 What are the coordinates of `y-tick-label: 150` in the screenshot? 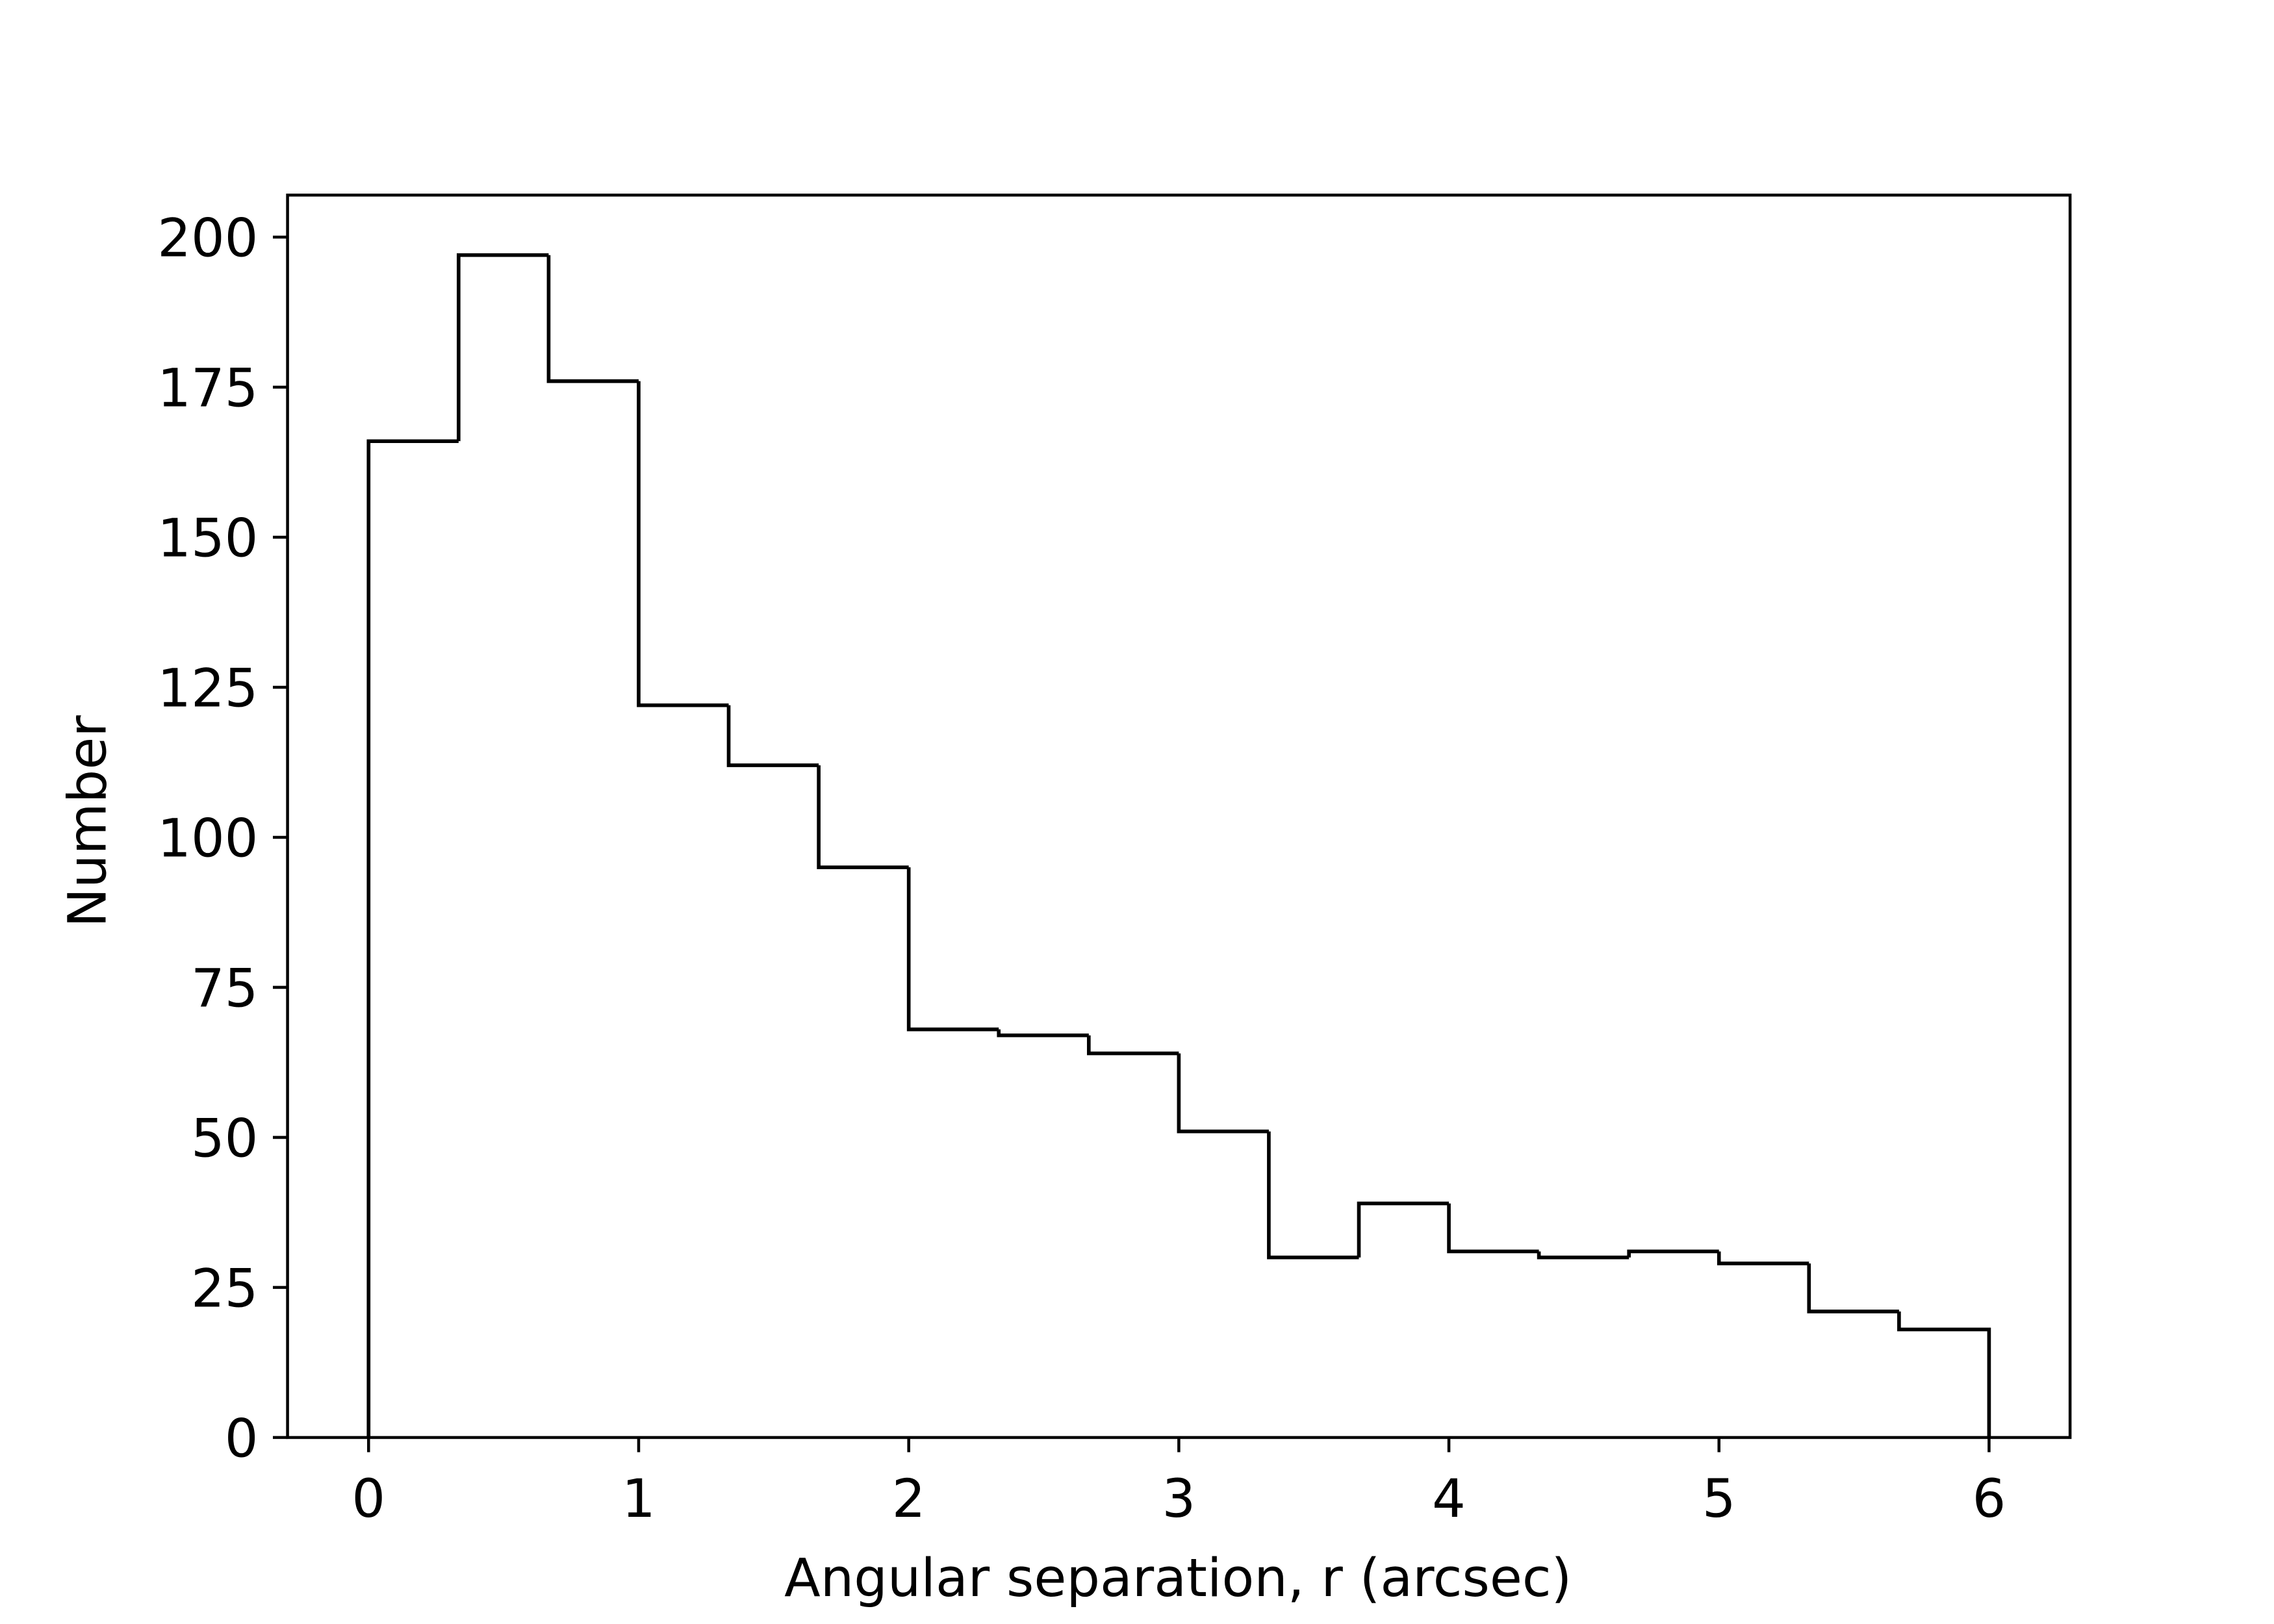 It's located at (207, 538).